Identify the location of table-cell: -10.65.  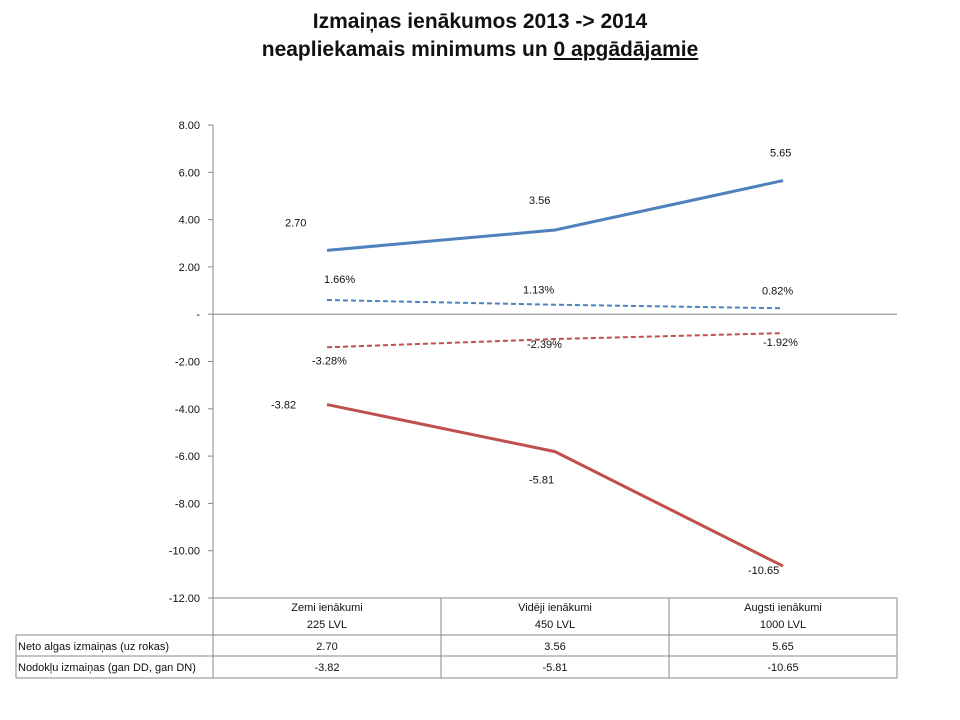
(782, 668).